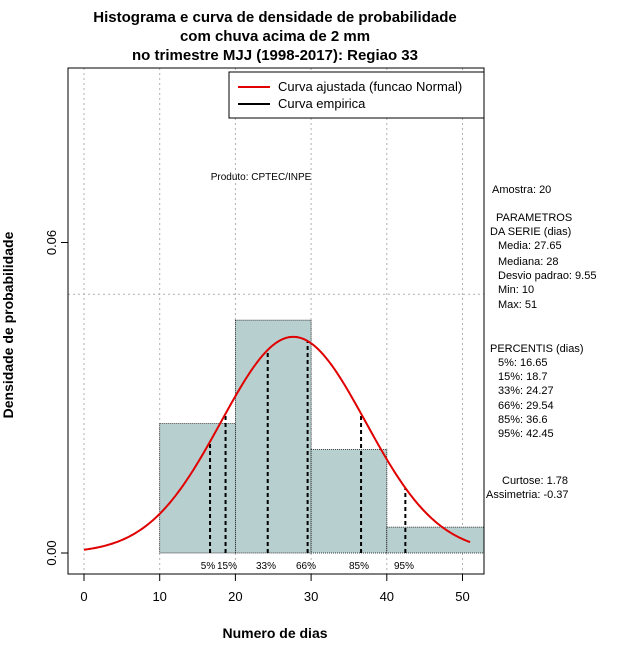 This screenshot has width=640, height=660. What do you see at coordinates (404, 566) in the screenshot?
I see `percentile-label: 95%` at bounding box center [404, 566].